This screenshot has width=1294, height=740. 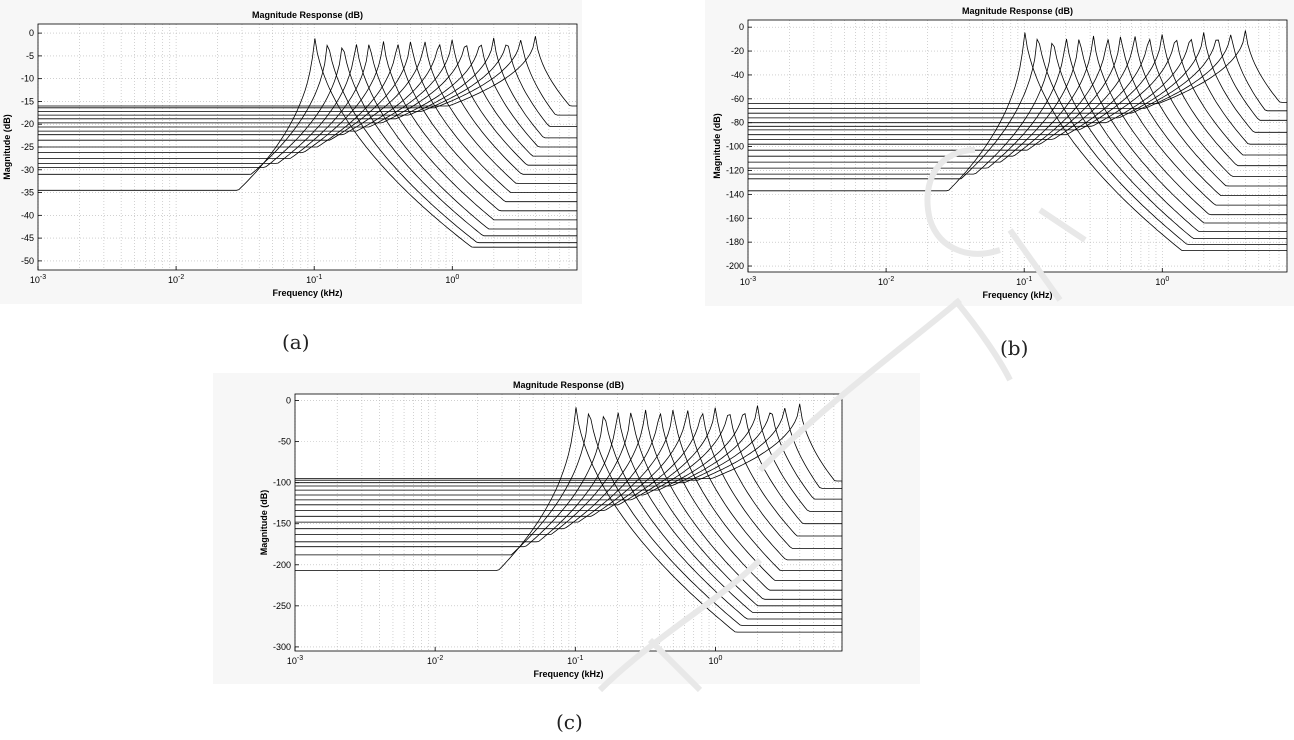 What do you see at coordinates (735, 170) in the screenshot?
I see `y-tick-label: -120` at bounding box center [735, 170].